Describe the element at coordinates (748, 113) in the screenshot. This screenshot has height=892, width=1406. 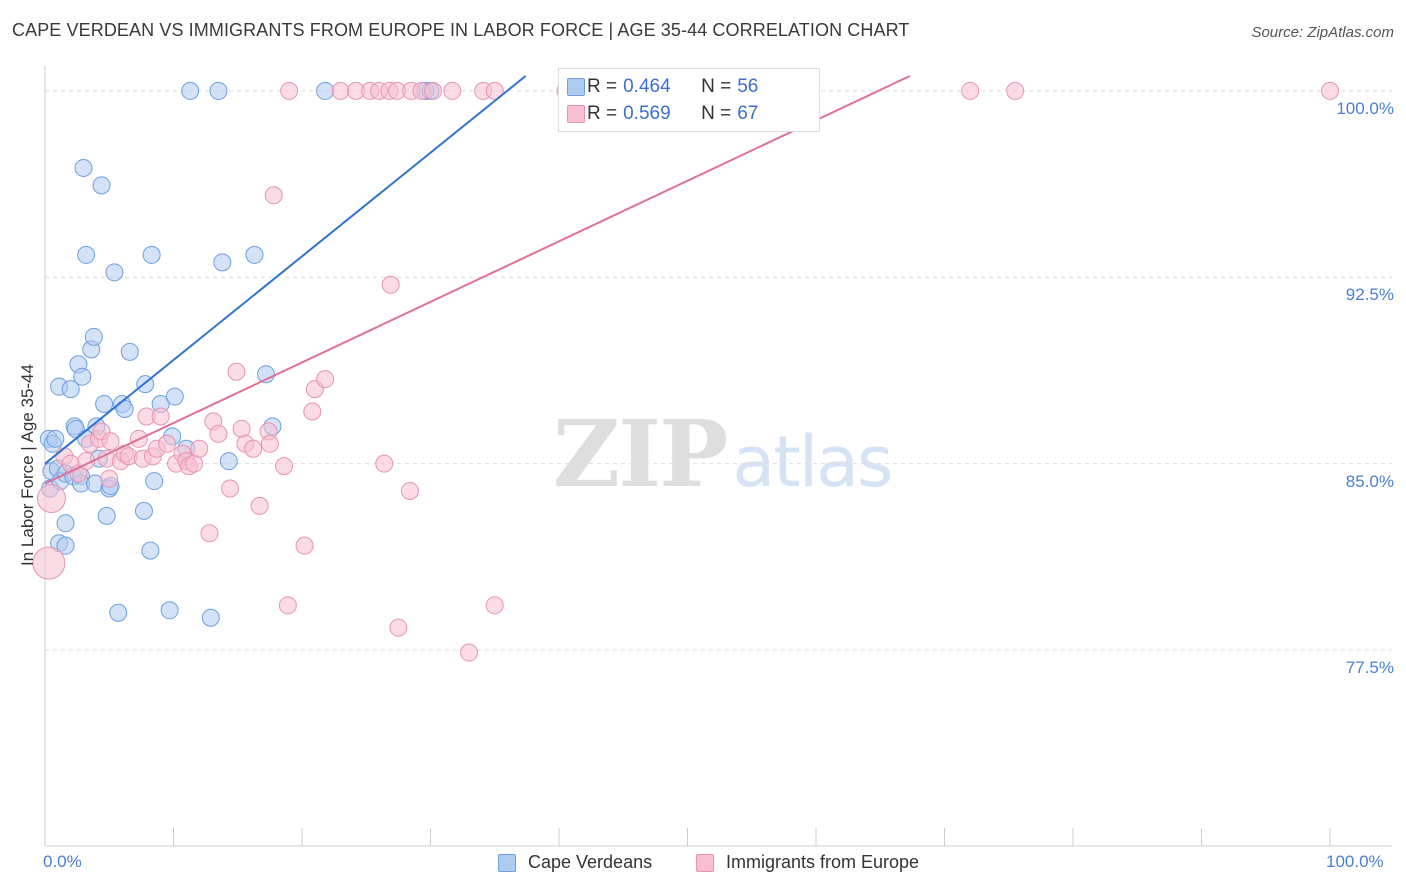
I see `n-value: 67` at that location.